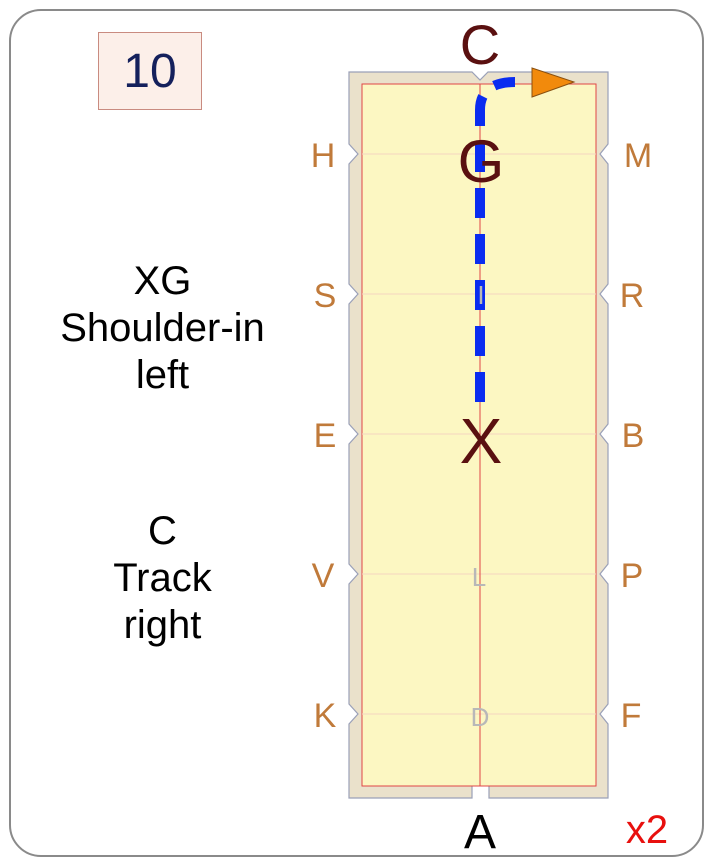  I want to click on movement-number: 10, so click(150, 71).